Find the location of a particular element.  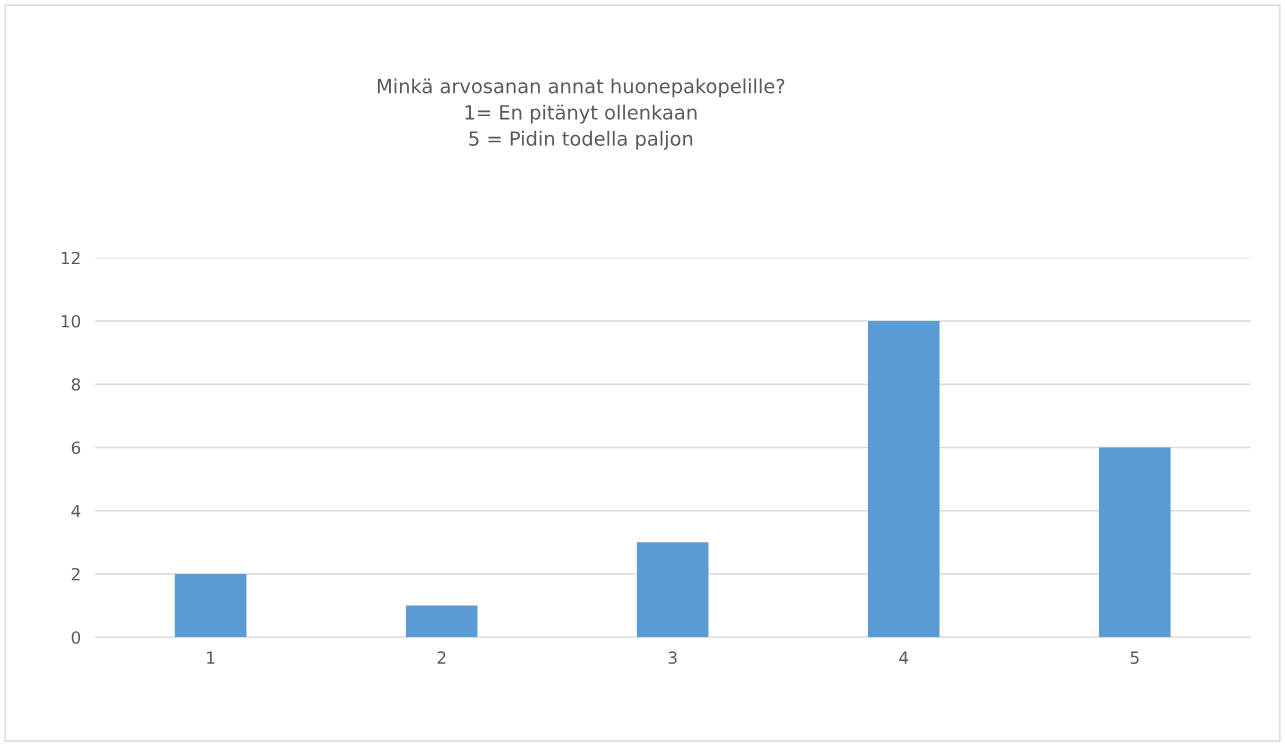

y-tick-label: 6 is located at coordinates (76, 448).